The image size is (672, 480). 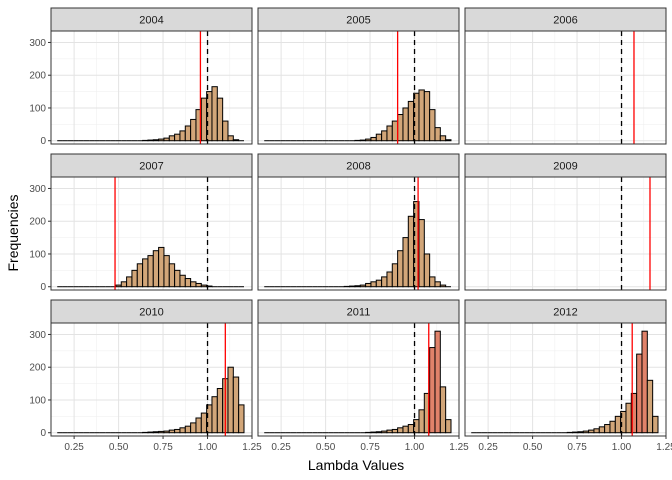 I want to click on facet-strip-label: 2011, so click(x=359, y=313).